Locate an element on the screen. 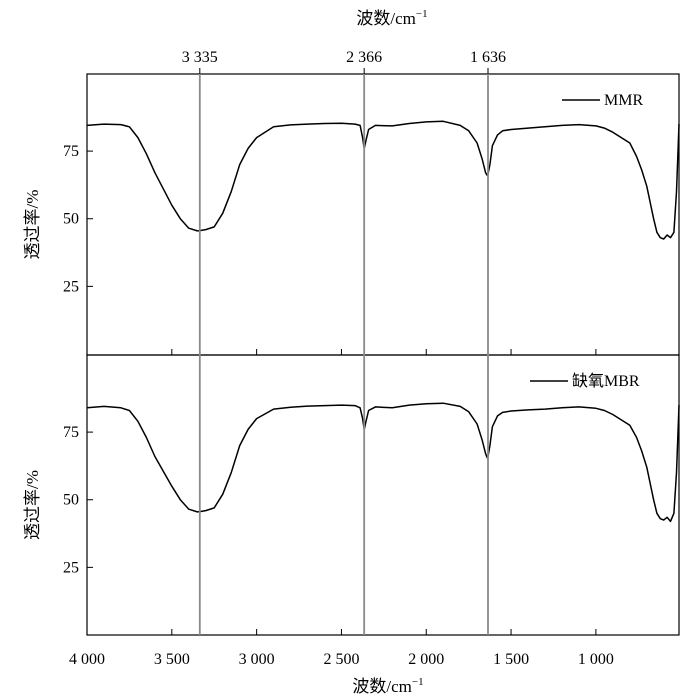  x-tick-label: 1 500 is located at coordinates (511, 659).